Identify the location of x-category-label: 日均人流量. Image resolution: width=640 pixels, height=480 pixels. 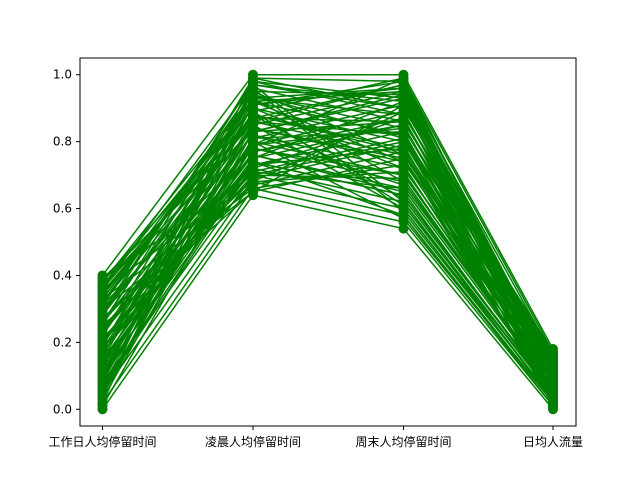
(553, 442).